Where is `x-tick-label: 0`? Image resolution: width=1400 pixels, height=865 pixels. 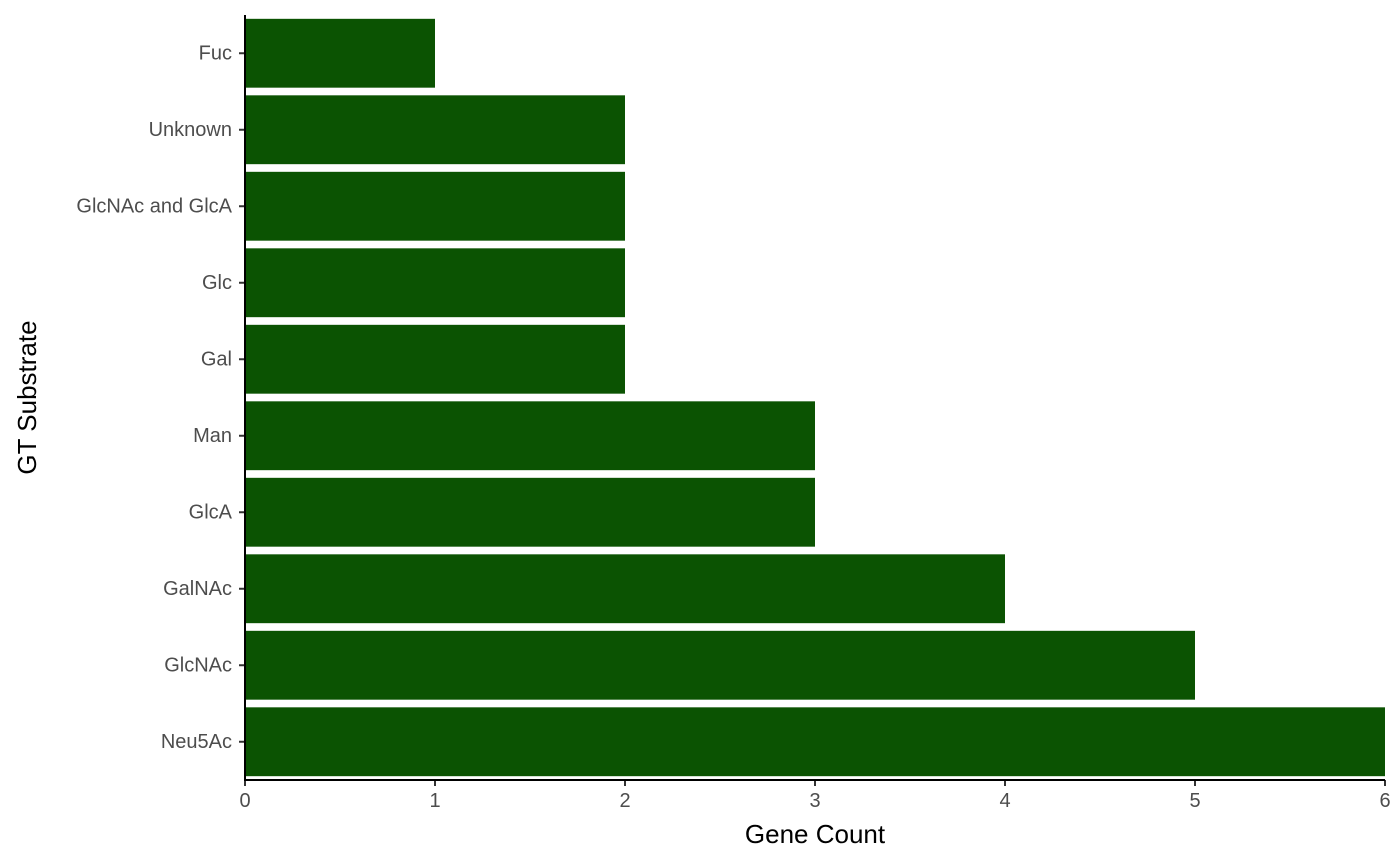 x-tick-label: 0 is located at coordinates (244, 801).